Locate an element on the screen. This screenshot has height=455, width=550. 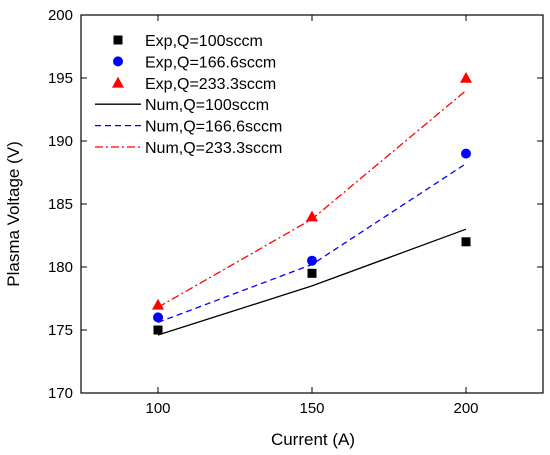
y-tick-label: 175 is located at coordinates (60, 330).